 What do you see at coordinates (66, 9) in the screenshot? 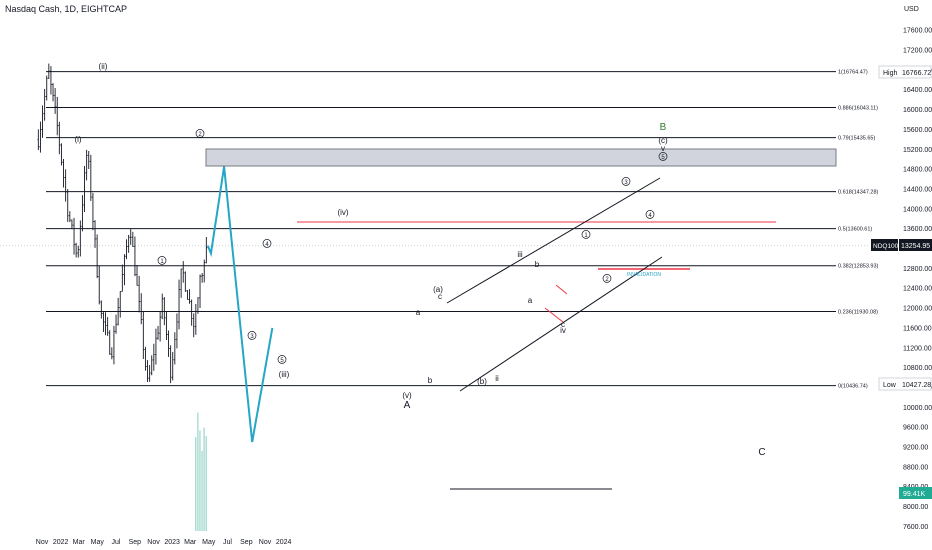
I see `chart-title: Nasdaq Cash, 1D, EIGHTCAP` at bounding box center [66, 9].